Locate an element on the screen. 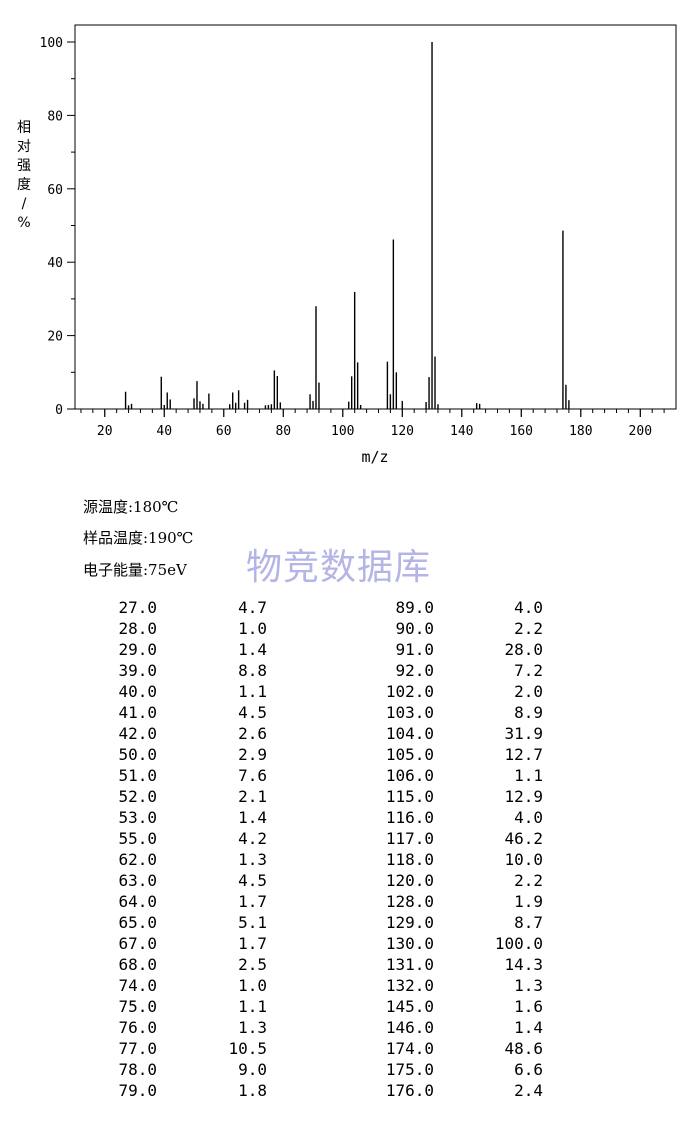 The image size is (687, 1127). mz-cell: 75.0 is located at coordinates (137, 1006).